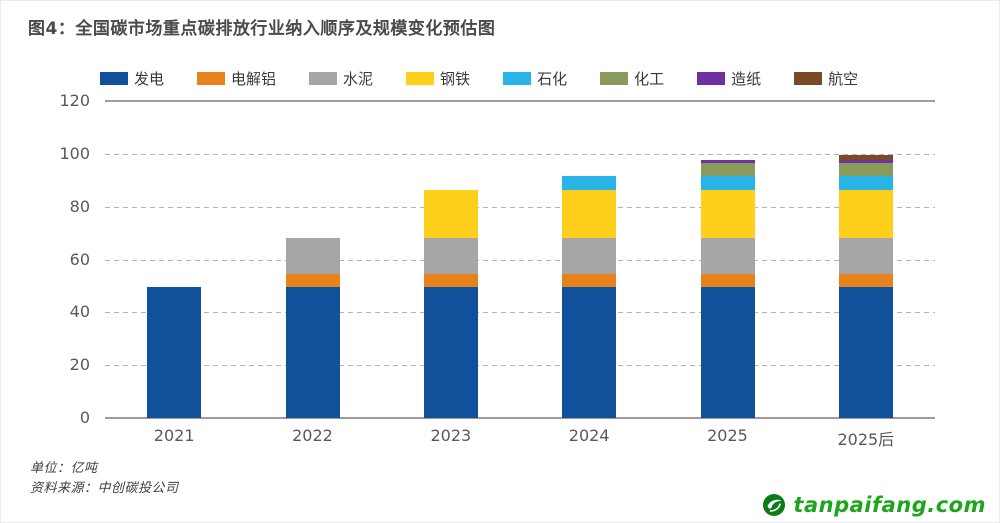  What do you see at coordinates (632, 78) in the screenshot?
I see `legend-item-化工: 化工` at bounding box center [632, 78].